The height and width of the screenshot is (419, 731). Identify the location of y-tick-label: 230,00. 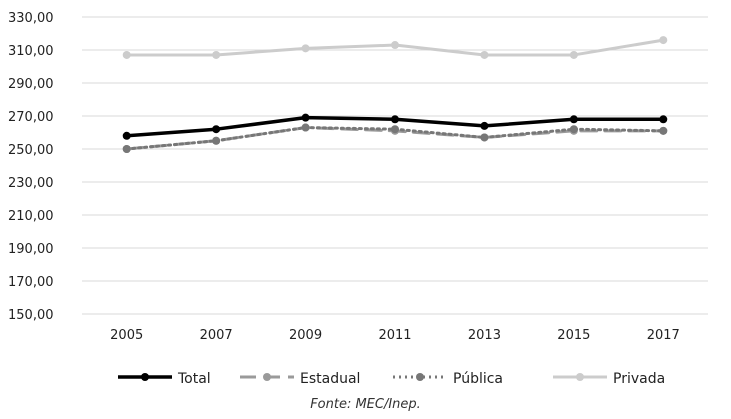
(31, 183).